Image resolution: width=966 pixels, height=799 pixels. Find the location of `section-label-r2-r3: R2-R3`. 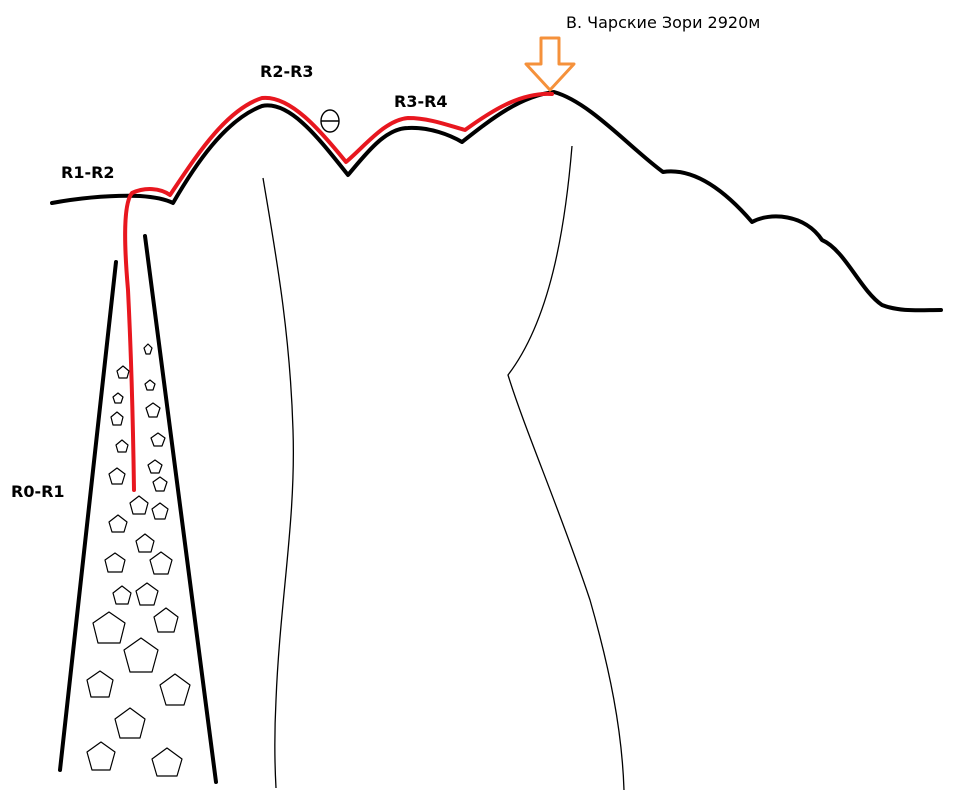

section-label-r2-r3: R2-R3 is located at coordinates (287, 71).